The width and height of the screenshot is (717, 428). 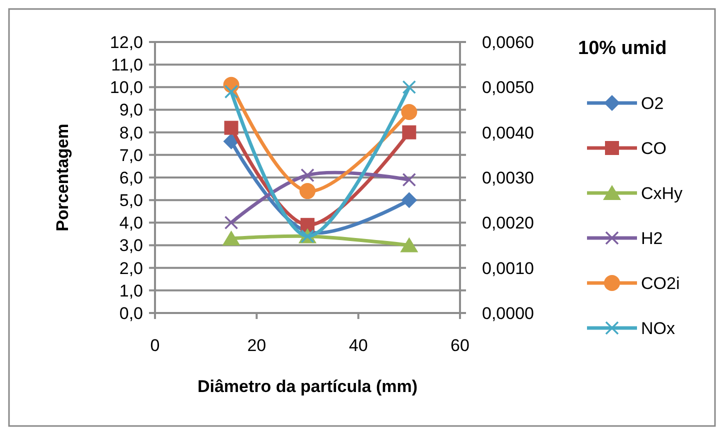 What do you see at coordinates (508, 313) in the screenshot?
I see `y2-tick-label: 0,0000` at bounding box center [508, 313].